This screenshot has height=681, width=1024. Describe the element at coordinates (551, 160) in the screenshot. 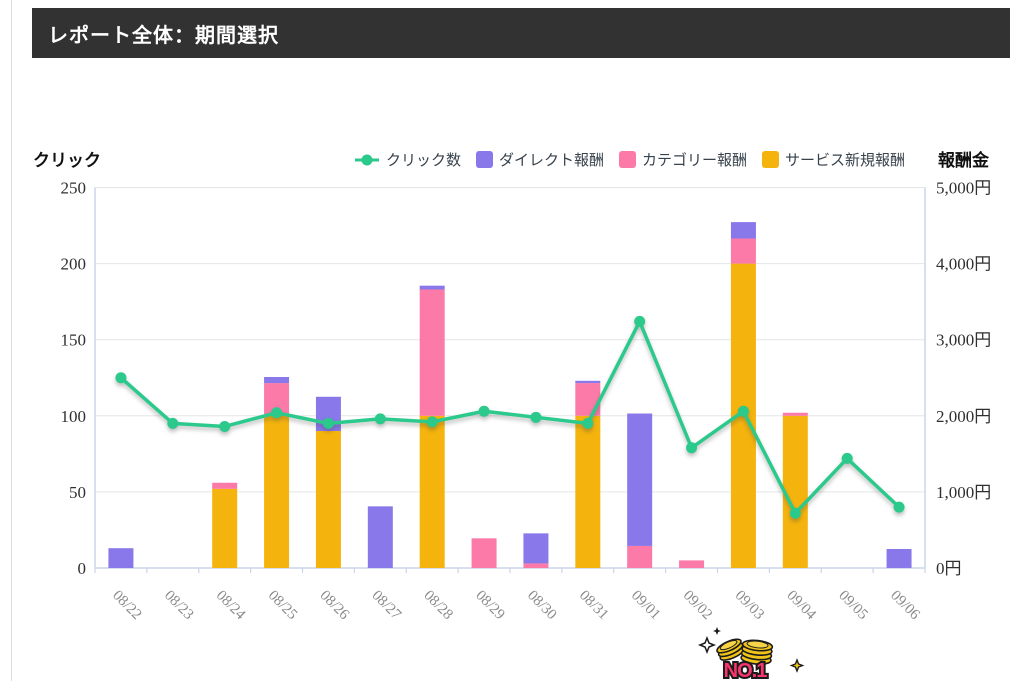

I see `legend-label: ダイレクト報酬` at that location.